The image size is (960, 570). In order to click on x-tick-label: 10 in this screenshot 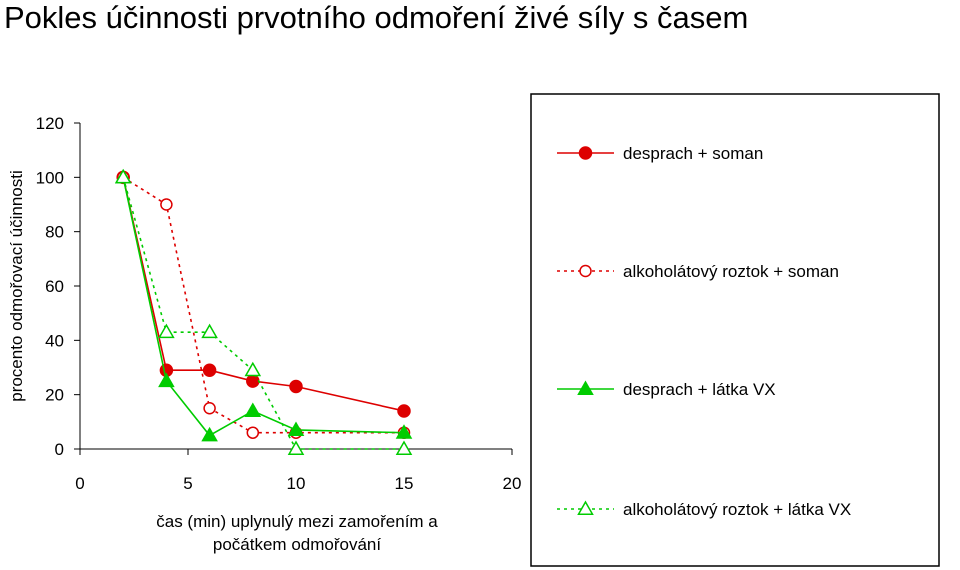, I will do `click(296, 483)`.